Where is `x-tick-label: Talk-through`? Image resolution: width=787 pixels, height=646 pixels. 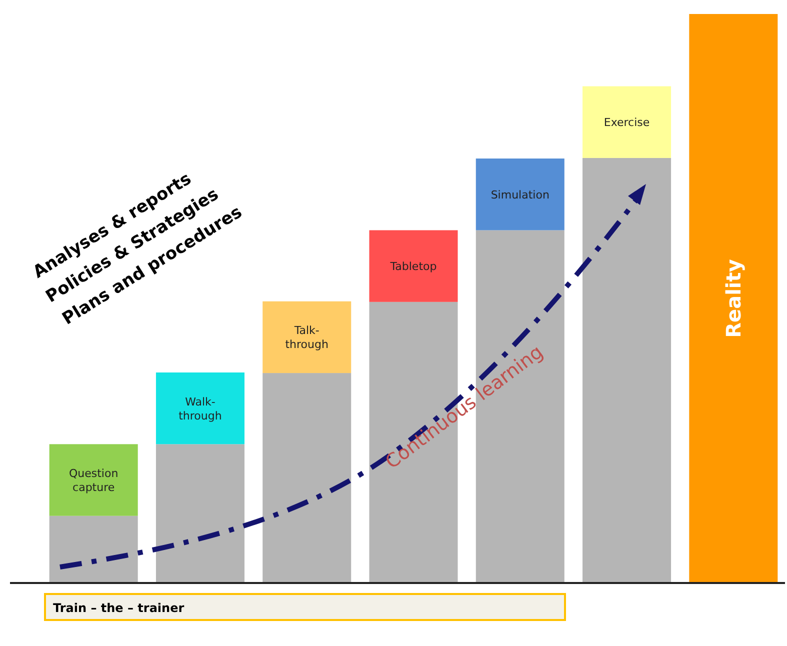 x-tick-label: Talk-through is located at coordinates (306, 337).